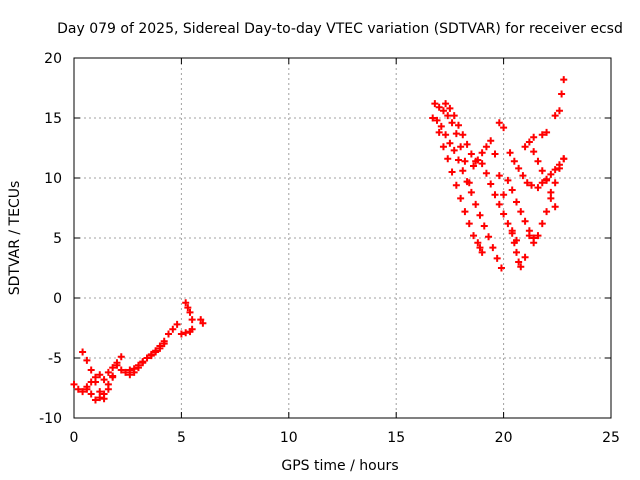  I want to click on series-late-arc-d, so click(456, 184).